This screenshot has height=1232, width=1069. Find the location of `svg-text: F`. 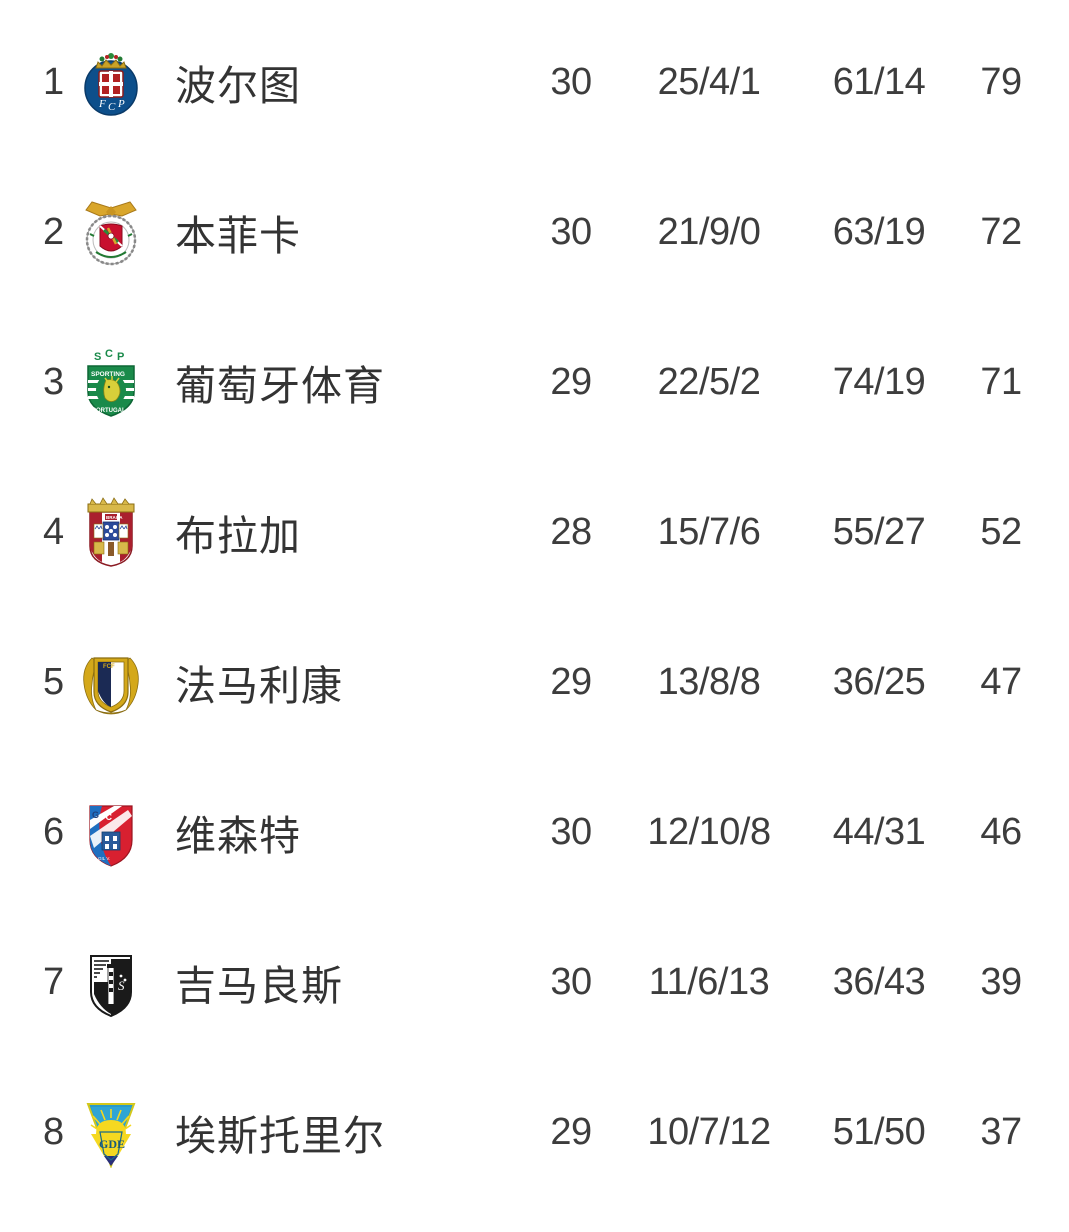

svg-text: F is located at coordinates (102, 104).